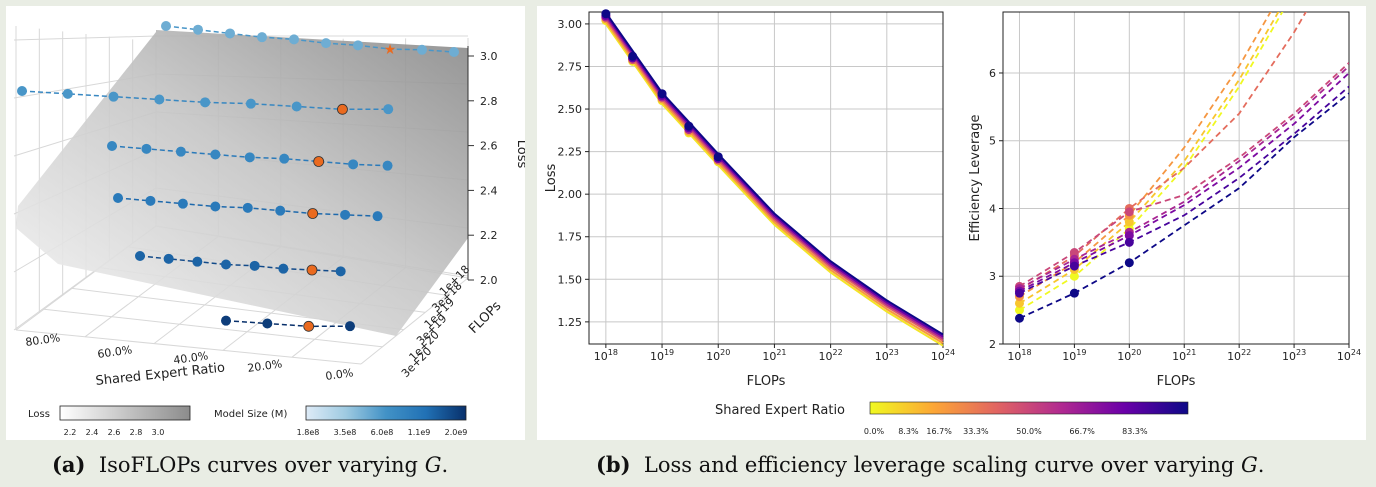 Image resolution: width=1376 pixels, height=487 pixels. Describe the element at coordinates (943, 355) in the screenshot. I see `x-tick-label: 1024` at that location.